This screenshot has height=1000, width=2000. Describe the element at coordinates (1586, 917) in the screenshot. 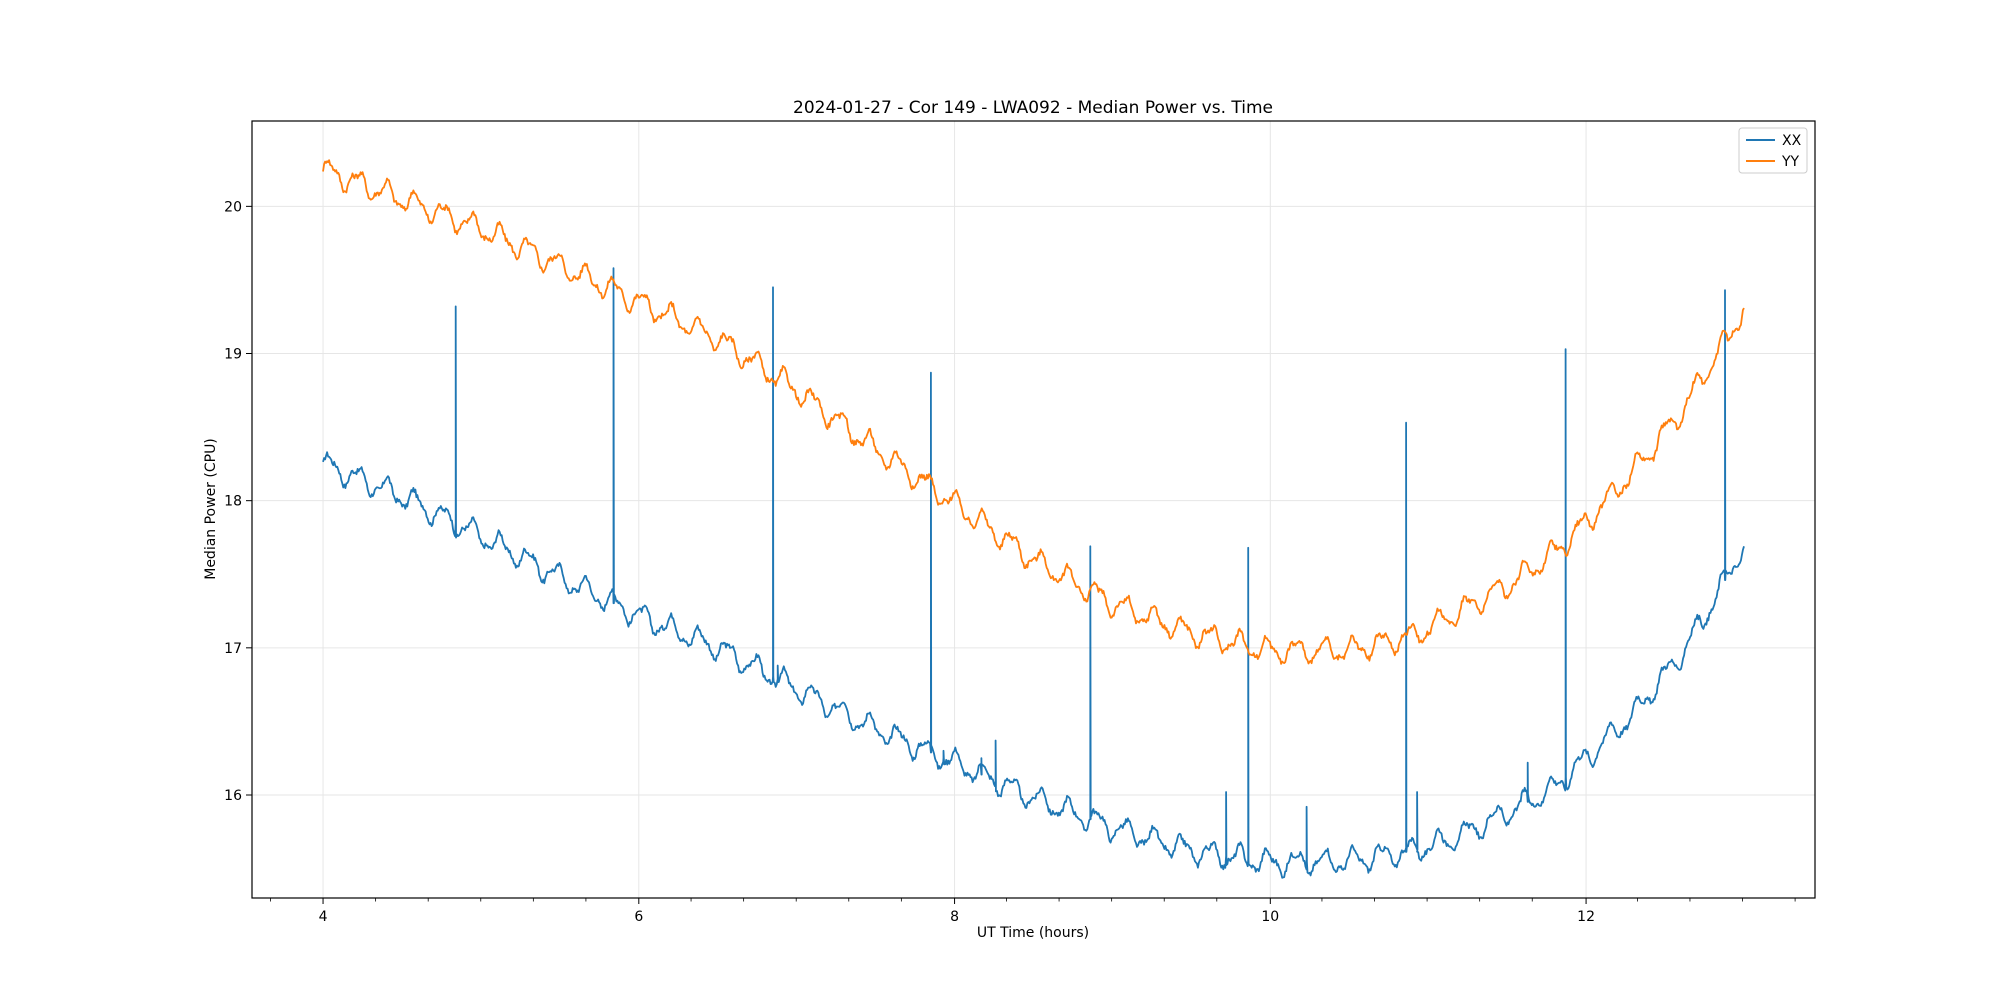

I see `x-tick-label: 12` at that location.